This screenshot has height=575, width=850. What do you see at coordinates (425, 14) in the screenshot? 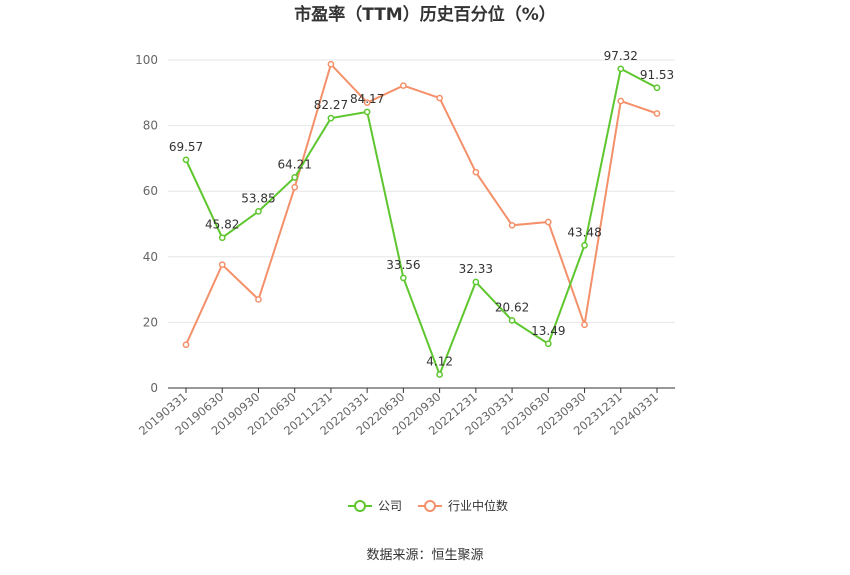
I see `chart-title: 市盈率（TTM）历史百分位（%）` at bounding box center [425, 14].